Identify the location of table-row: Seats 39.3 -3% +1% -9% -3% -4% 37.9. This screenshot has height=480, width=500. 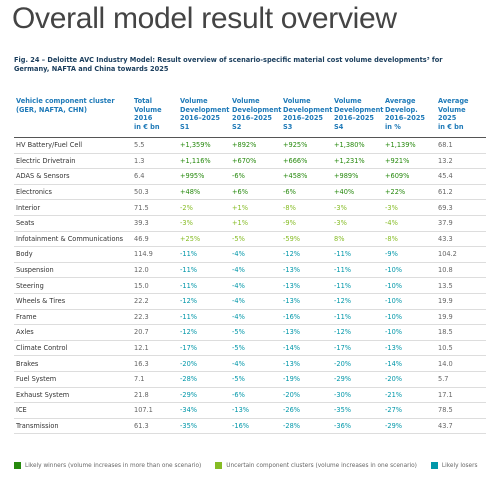
(250, 223).